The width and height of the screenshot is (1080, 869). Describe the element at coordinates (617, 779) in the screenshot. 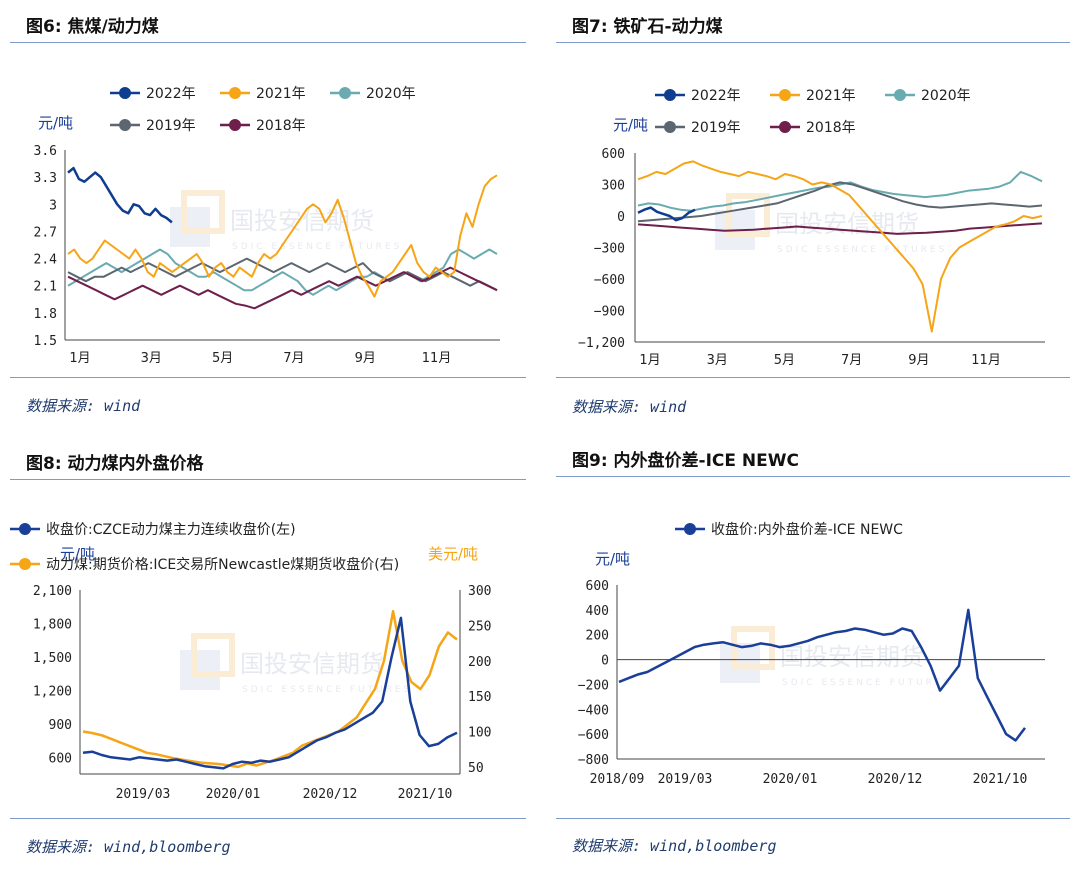

I see `x-tick-label: 2018/09` at that location.